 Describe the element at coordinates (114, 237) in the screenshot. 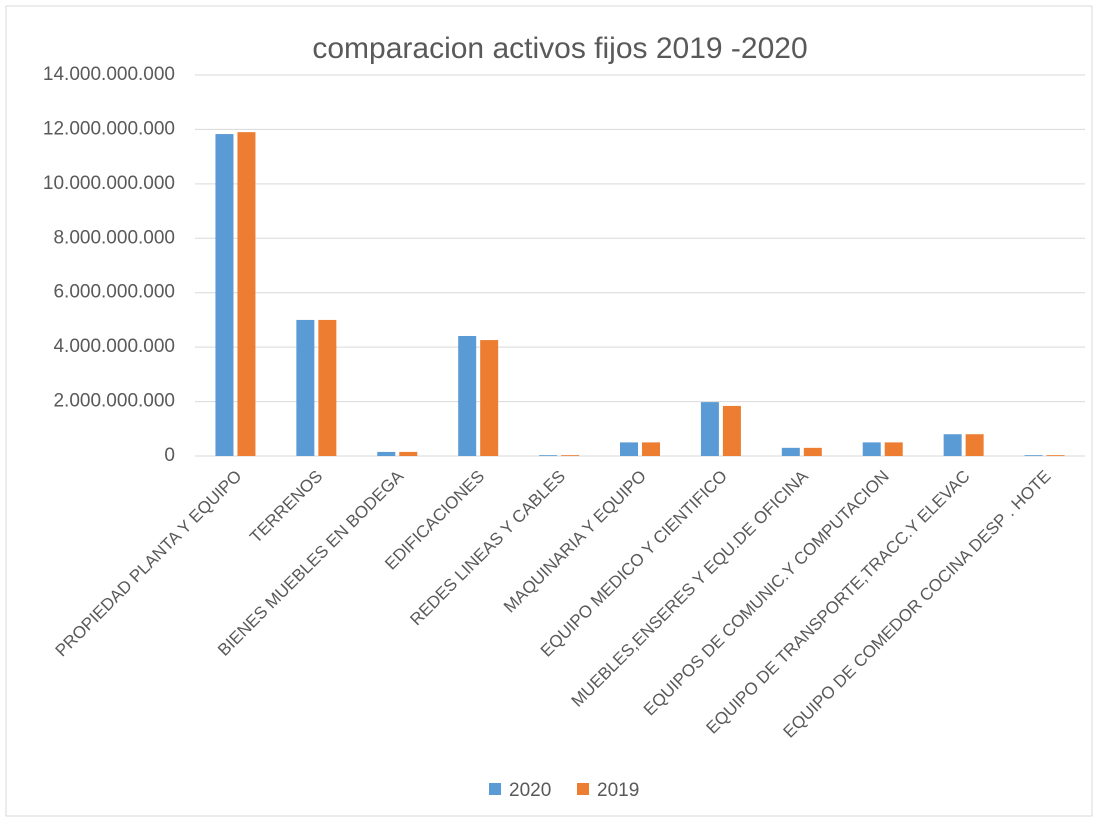

I see `y-tick-label: 8.000.000.000` at that location.